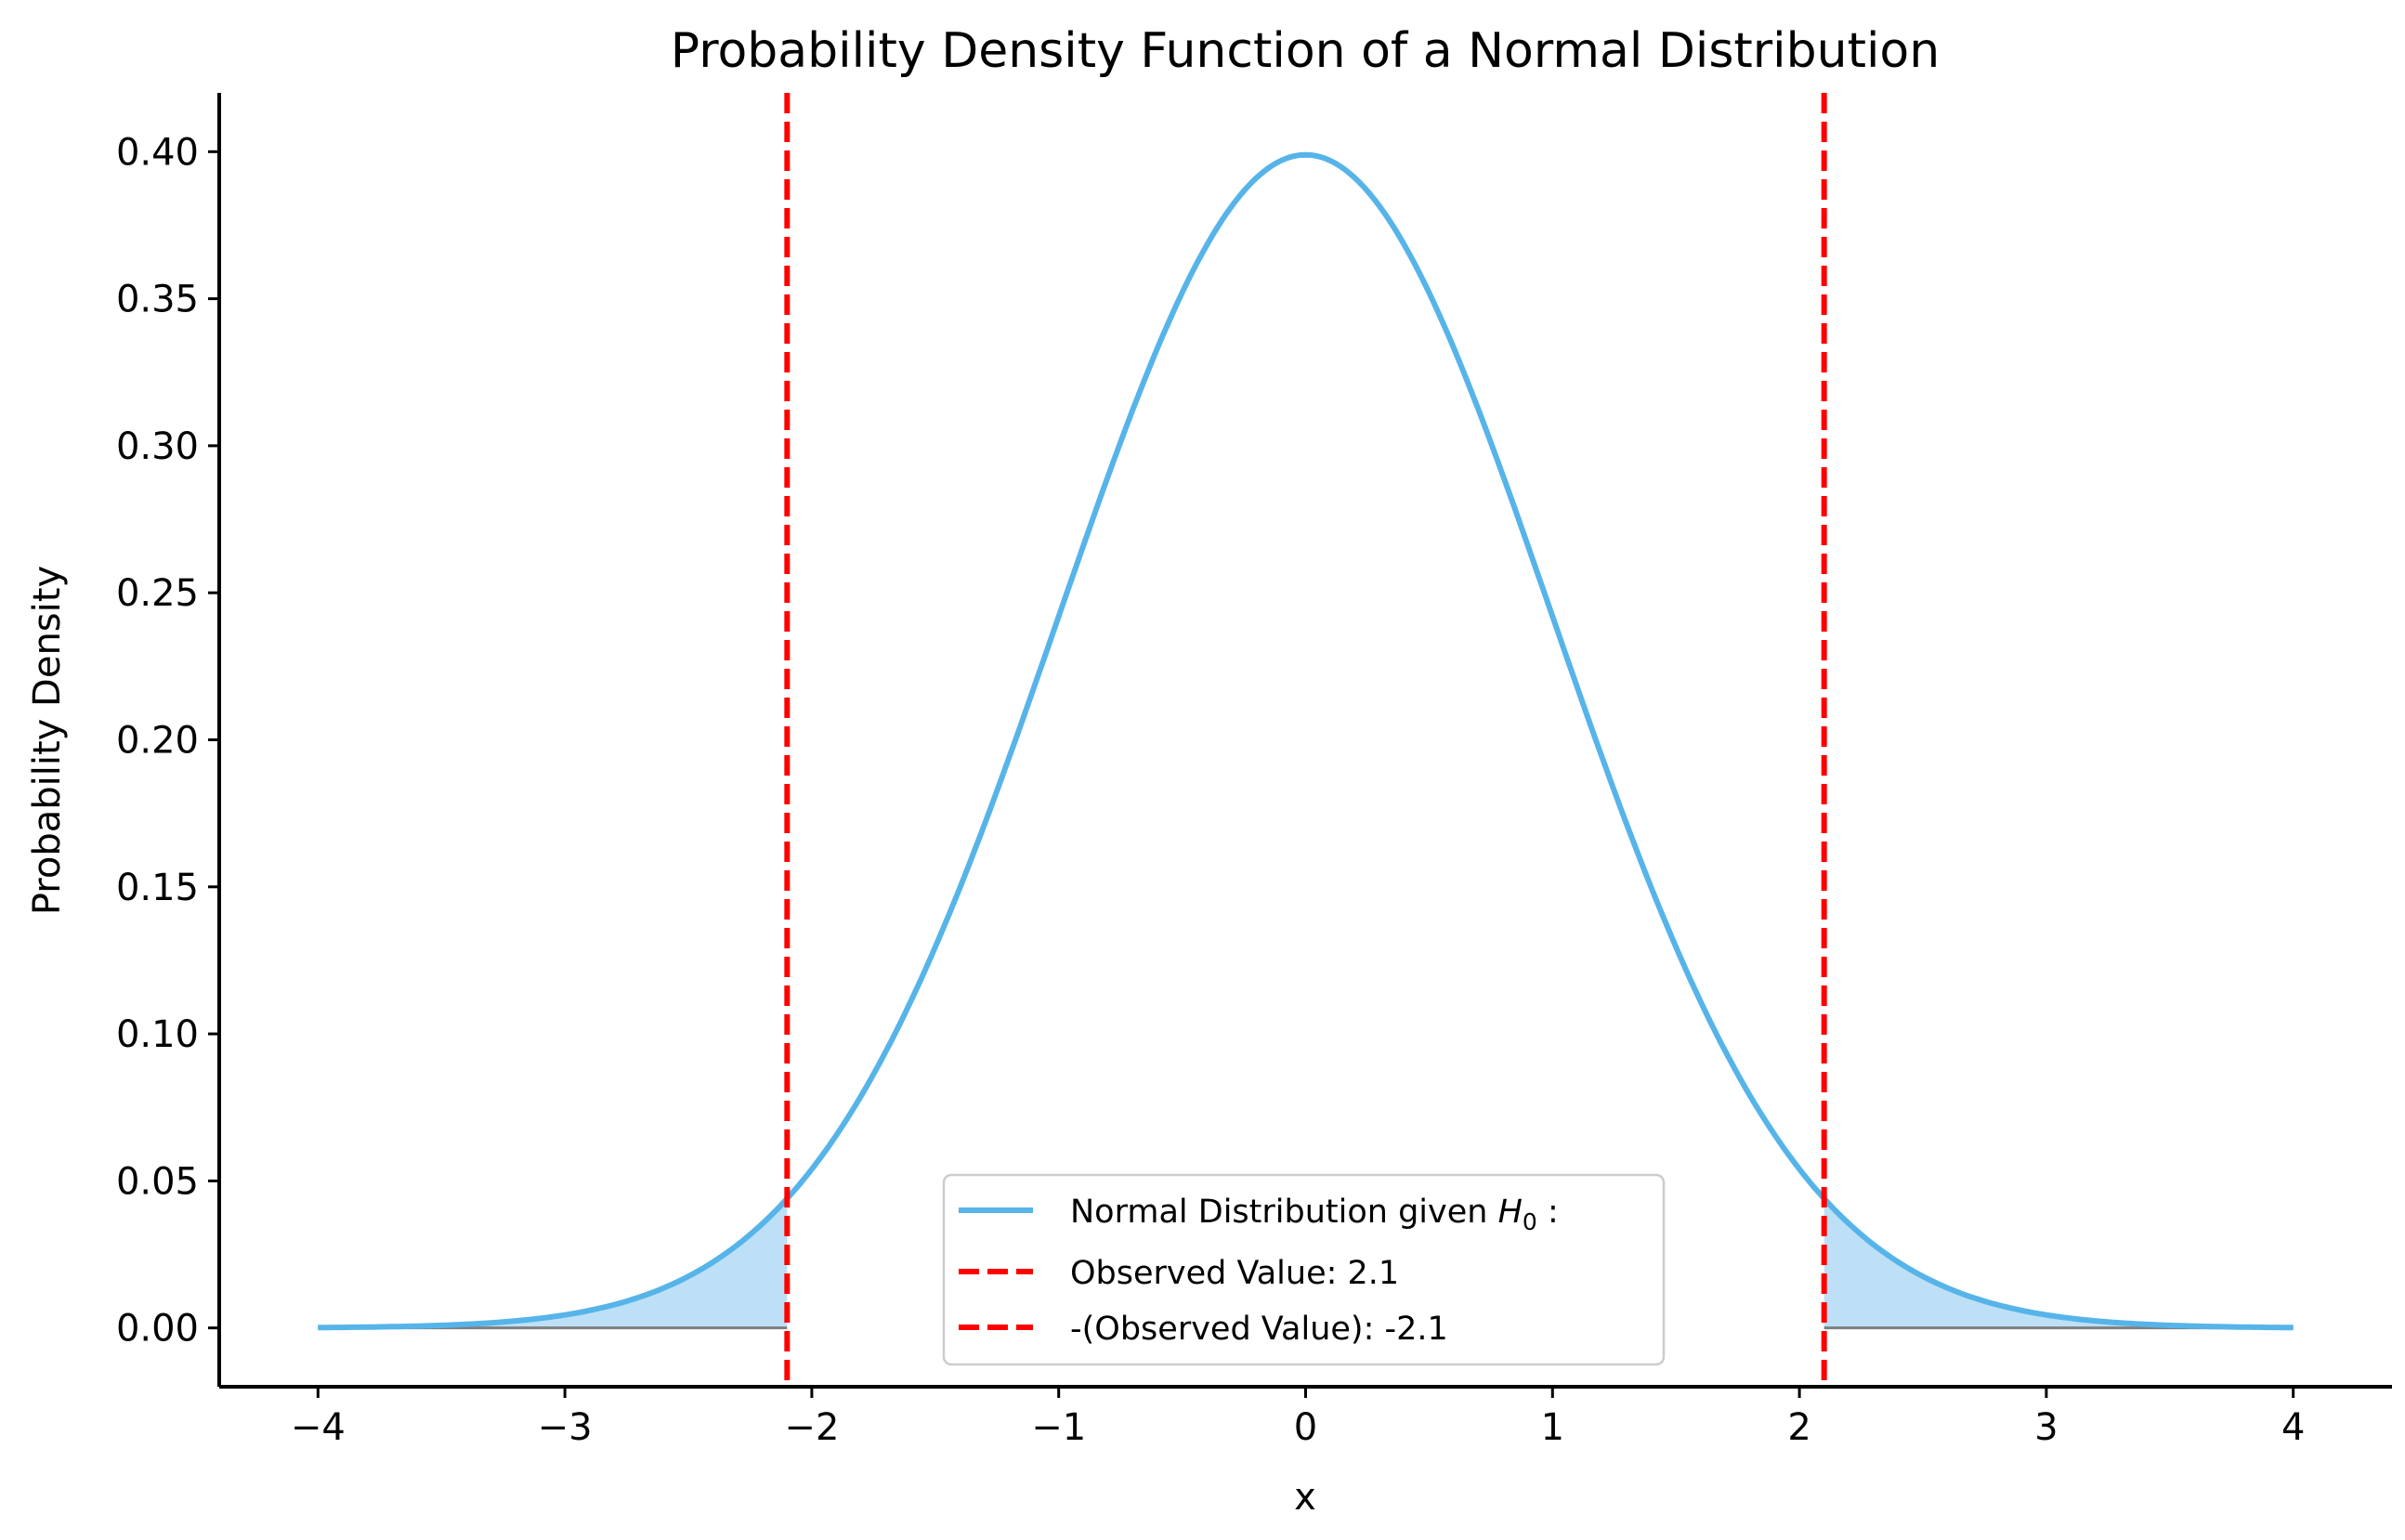 The height and width of the screenshot is (1540, 2405). What do you see at coordinates (1552, 1427) in the screenshot?
I see `x-tick-label: 1` at bounding box center [1552, 1427].